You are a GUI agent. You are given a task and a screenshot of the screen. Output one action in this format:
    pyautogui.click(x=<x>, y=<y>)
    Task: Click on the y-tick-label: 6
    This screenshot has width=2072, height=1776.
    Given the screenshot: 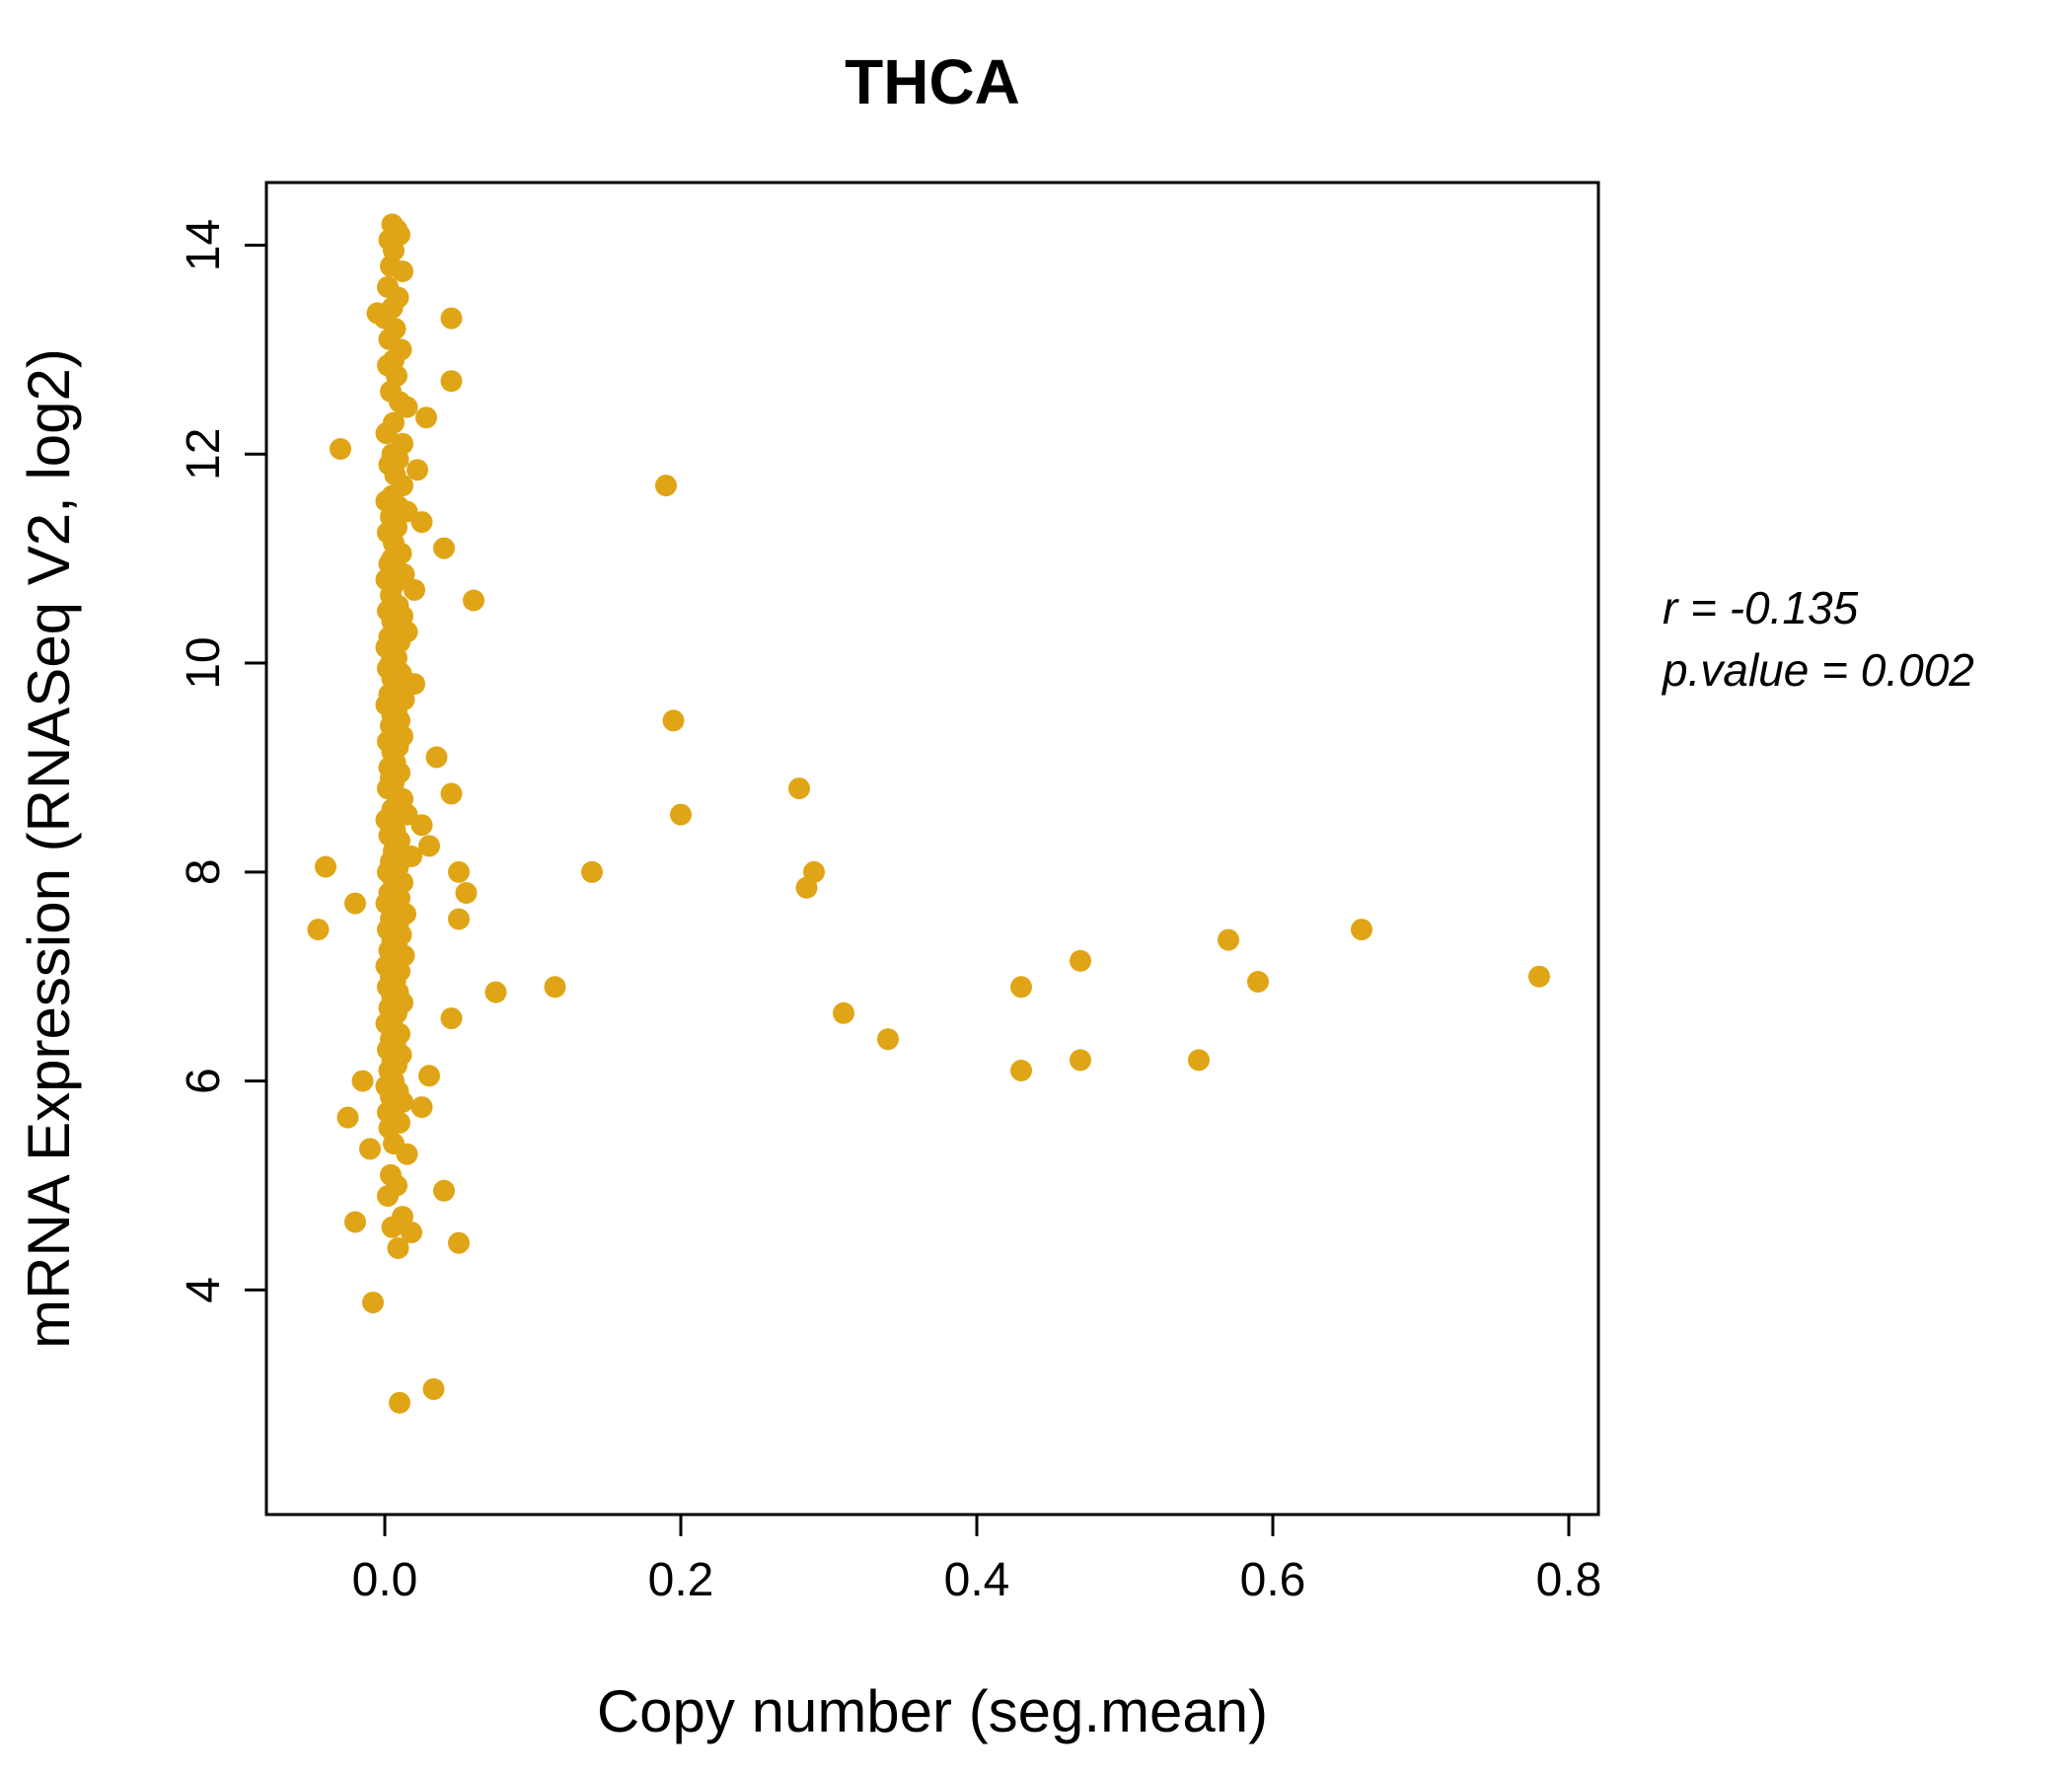 What is the action you would take?
    pyautogui.click(x=204, y=1081)
    